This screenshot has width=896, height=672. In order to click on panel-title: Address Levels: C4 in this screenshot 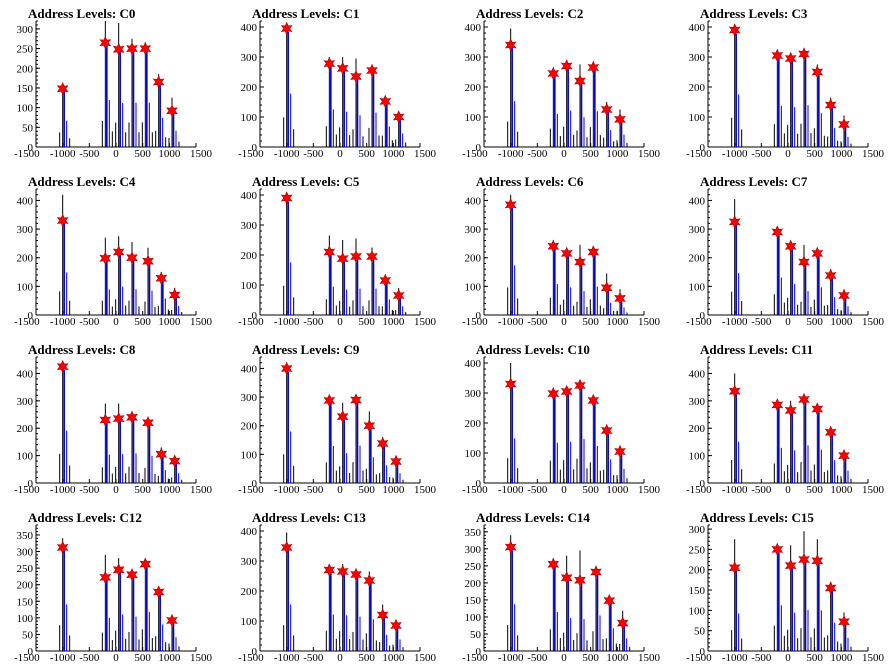, I will do `click(82, 181)`.